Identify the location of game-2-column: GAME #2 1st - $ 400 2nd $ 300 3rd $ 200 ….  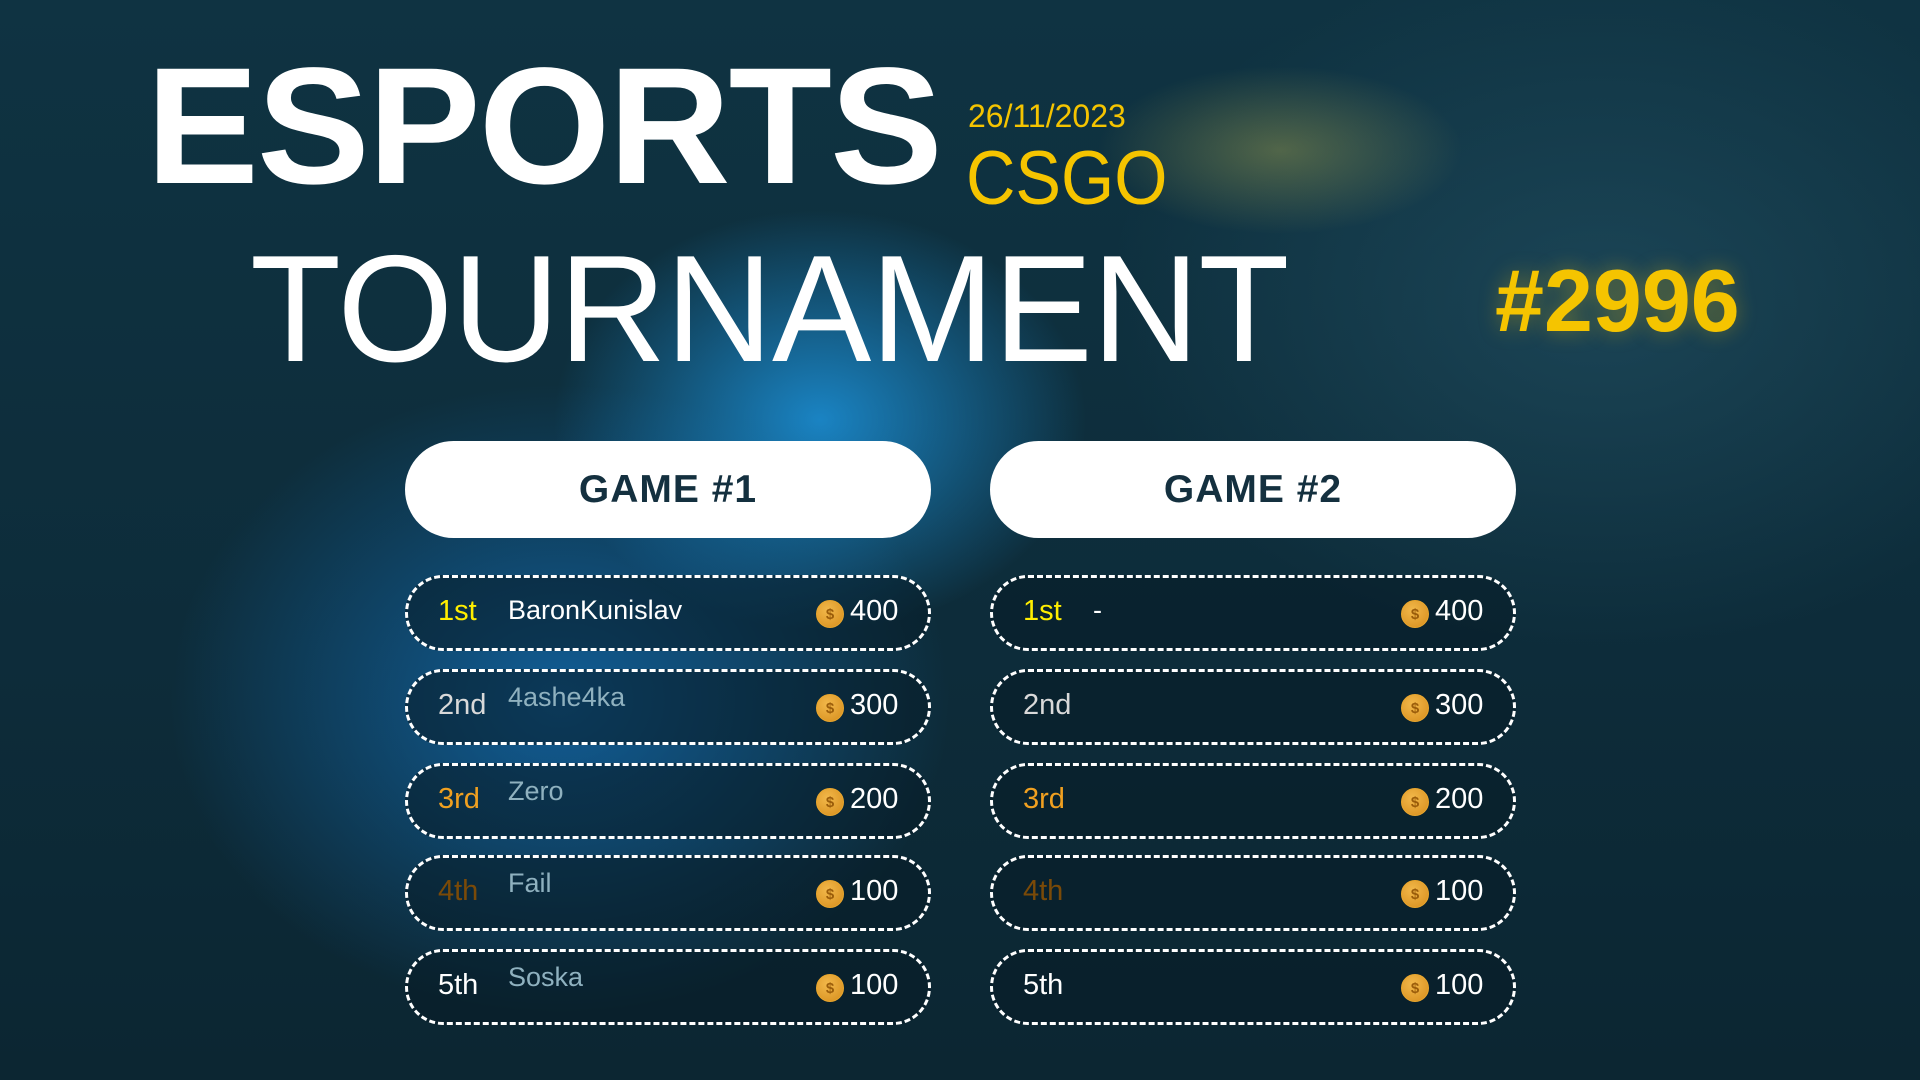
(1253, 733).